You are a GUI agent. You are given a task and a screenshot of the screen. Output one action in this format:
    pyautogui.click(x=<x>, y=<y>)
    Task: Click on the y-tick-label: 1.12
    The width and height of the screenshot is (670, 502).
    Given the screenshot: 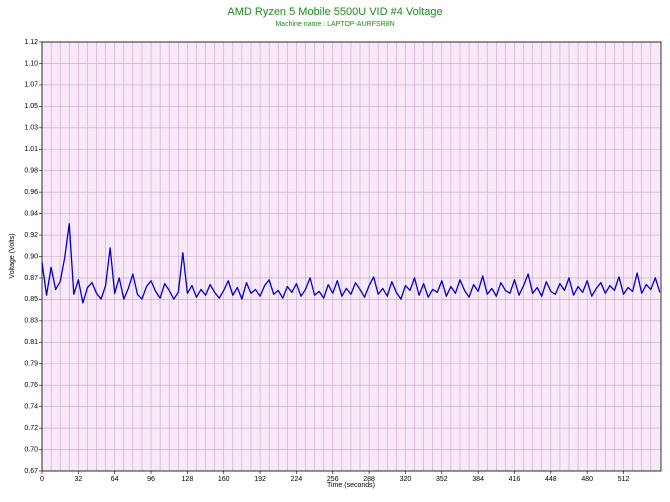 What is the action you would take?
    pyautogui.click(x=31, y=42)
    